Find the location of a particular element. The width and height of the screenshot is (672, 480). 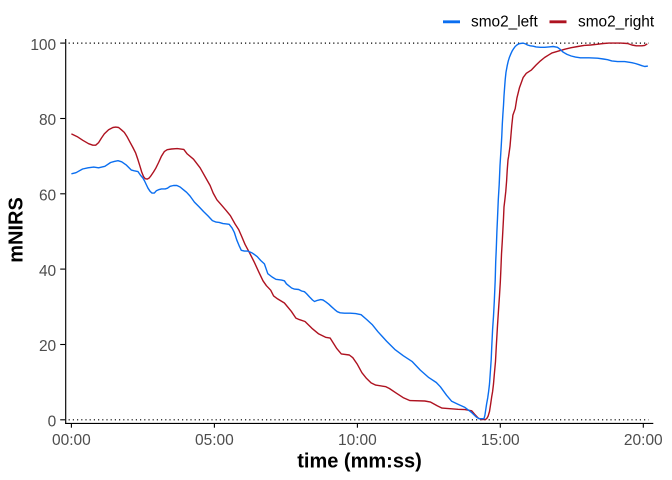

svg-text: 20 is located at coordinates (48, 346).